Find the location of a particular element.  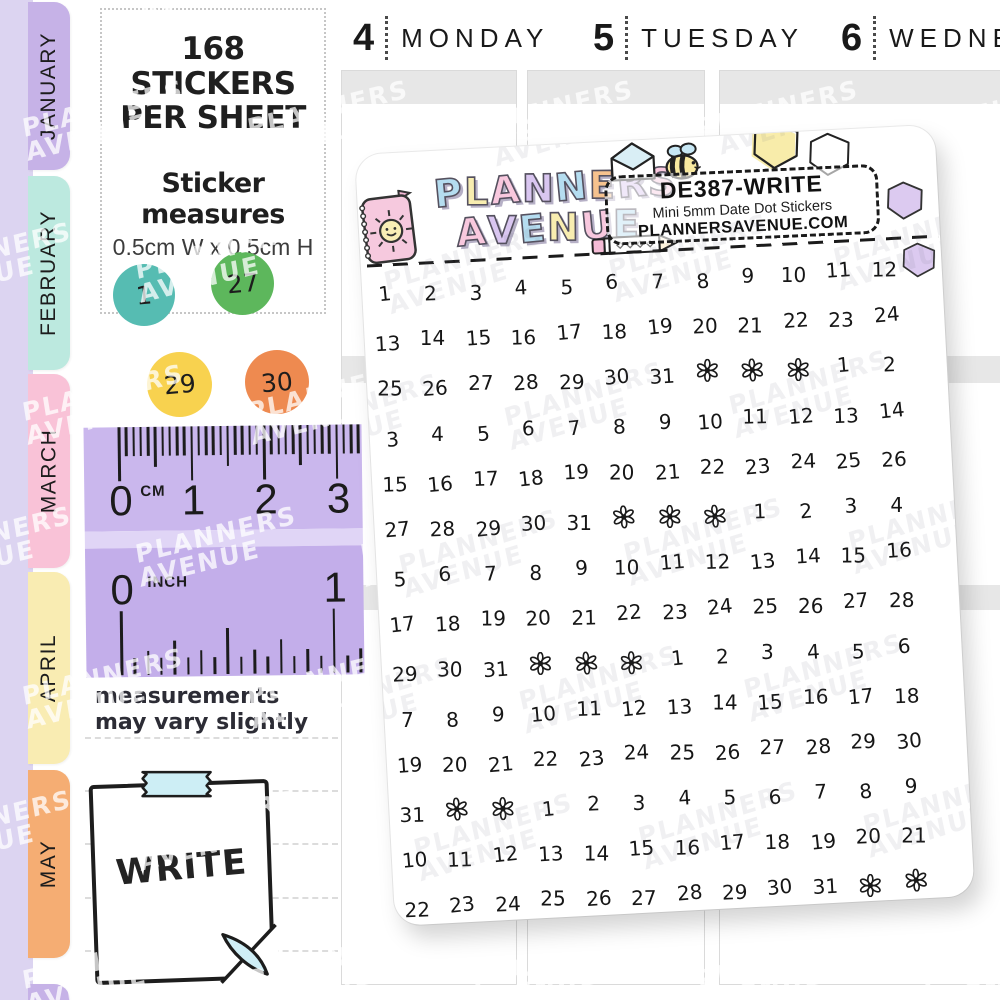

month-tab-february: FEBRUARY is located at coordinates (49, 273).